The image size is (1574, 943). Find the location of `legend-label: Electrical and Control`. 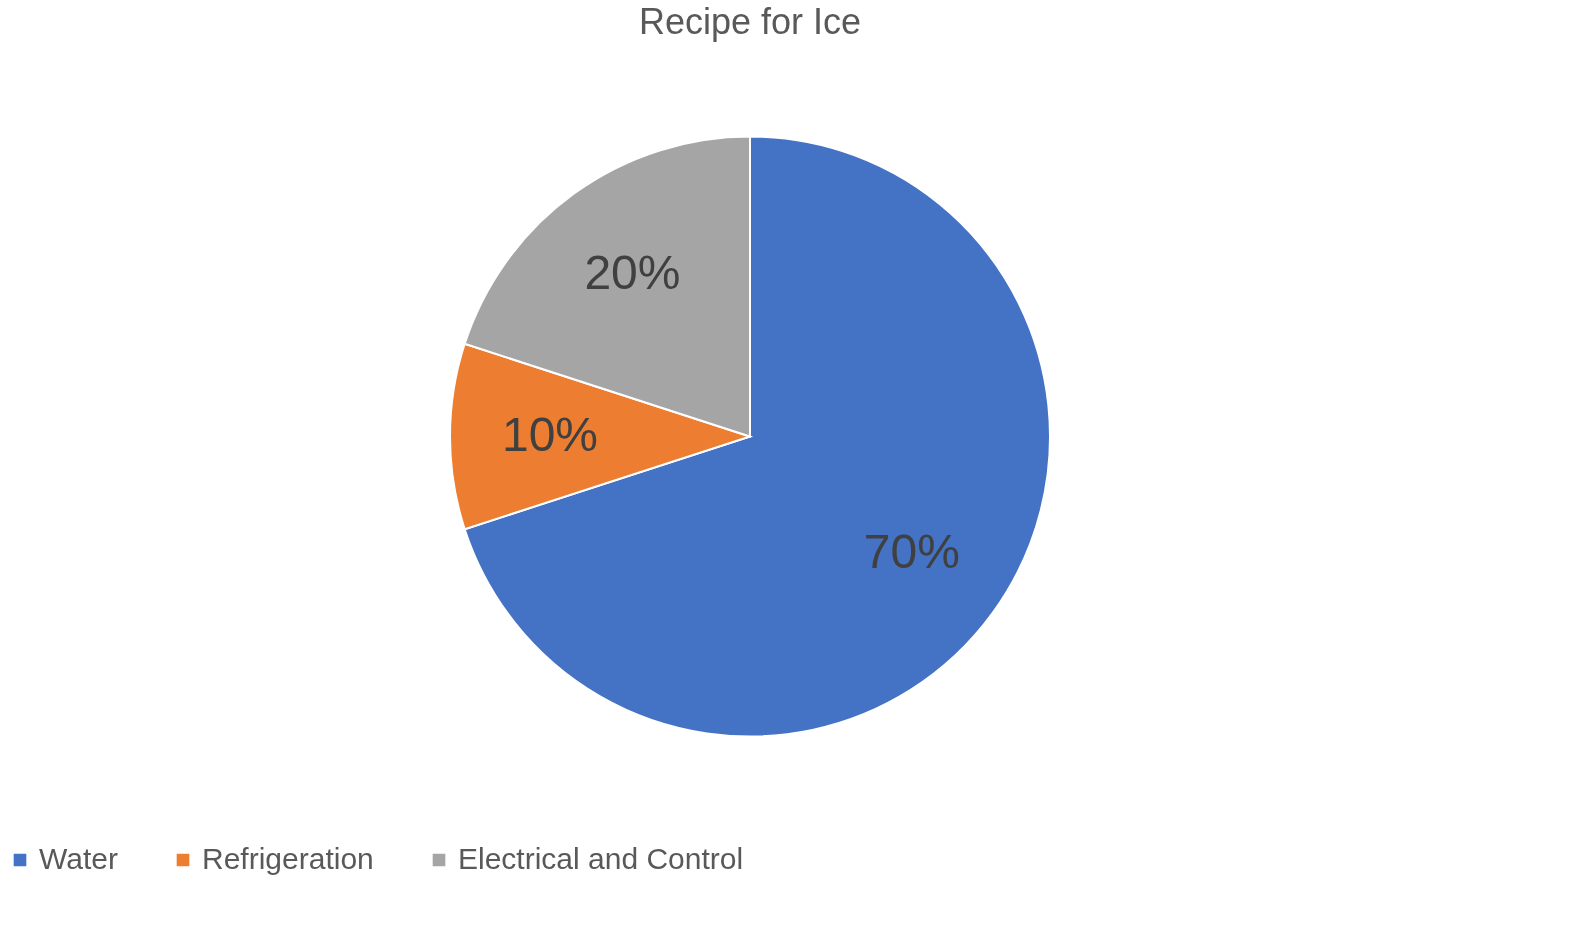

legend-label: Electrical and Control is located at coordinates (601, 858).